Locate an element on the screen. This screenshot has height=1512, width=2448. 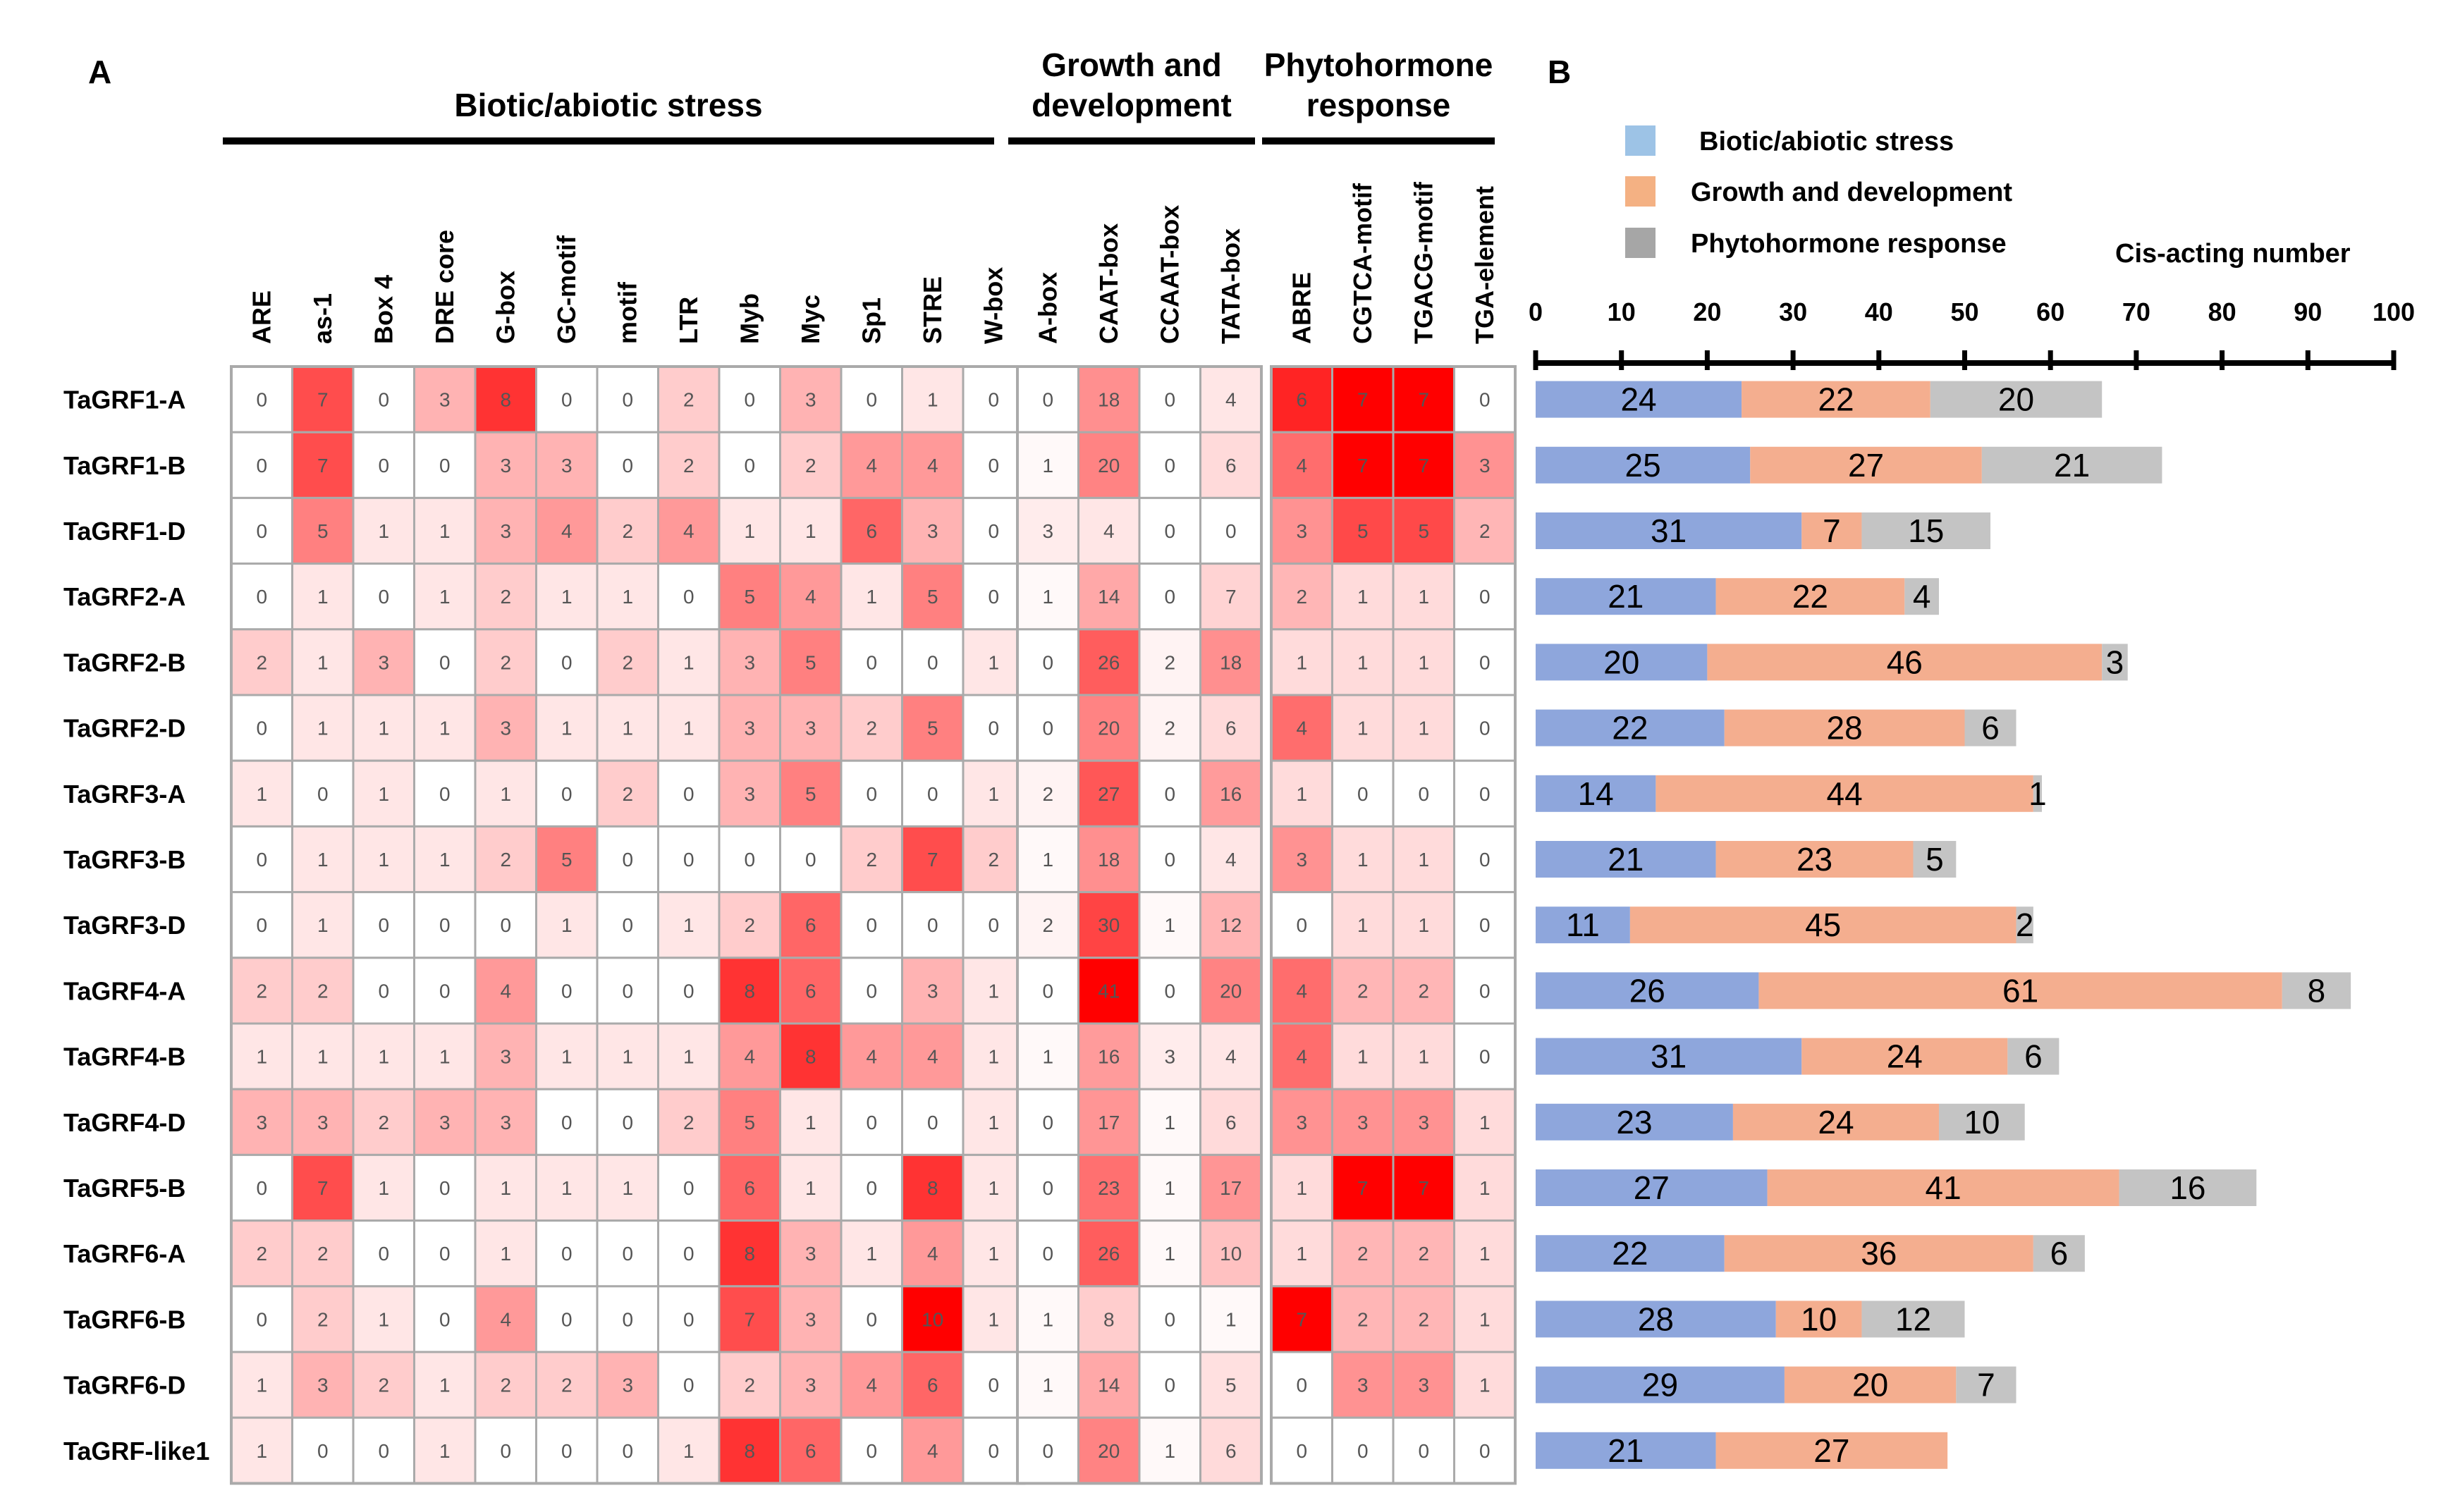
group-title-3-line-2: response is located at coordinates (1378, 105).